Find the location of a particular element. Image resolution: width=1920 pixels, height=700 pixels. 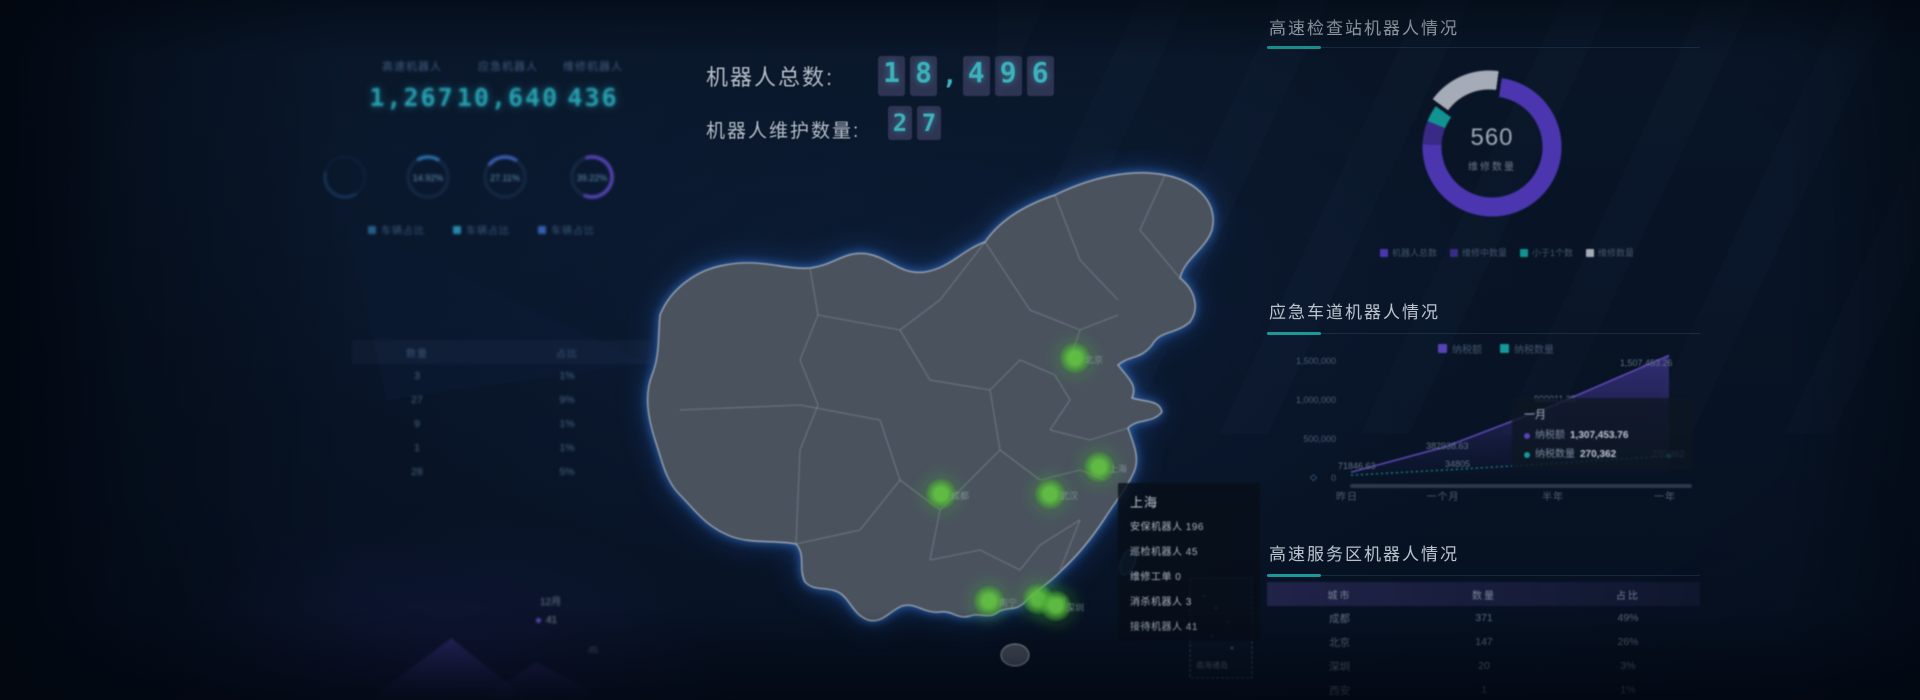

gauge-2: 27.11% is located at coordinates (505, 177).